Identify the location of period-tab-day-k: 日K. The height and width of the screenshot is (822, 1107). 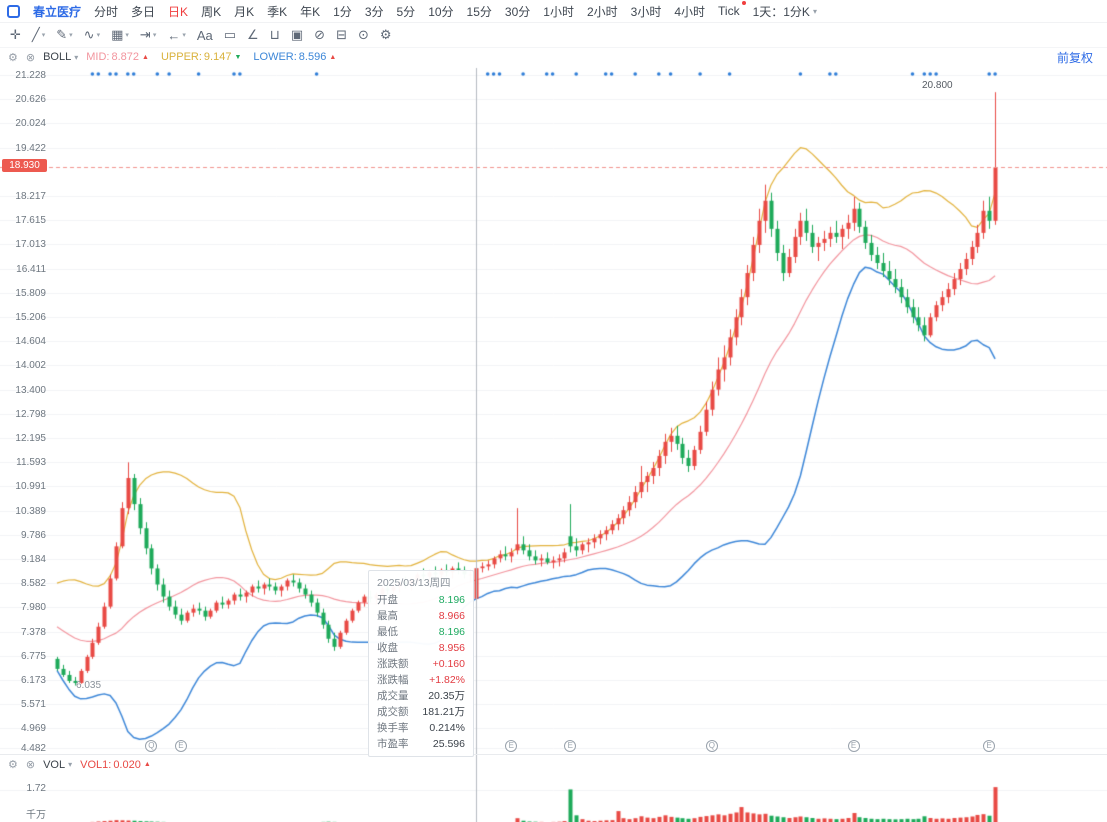
(178, 11).